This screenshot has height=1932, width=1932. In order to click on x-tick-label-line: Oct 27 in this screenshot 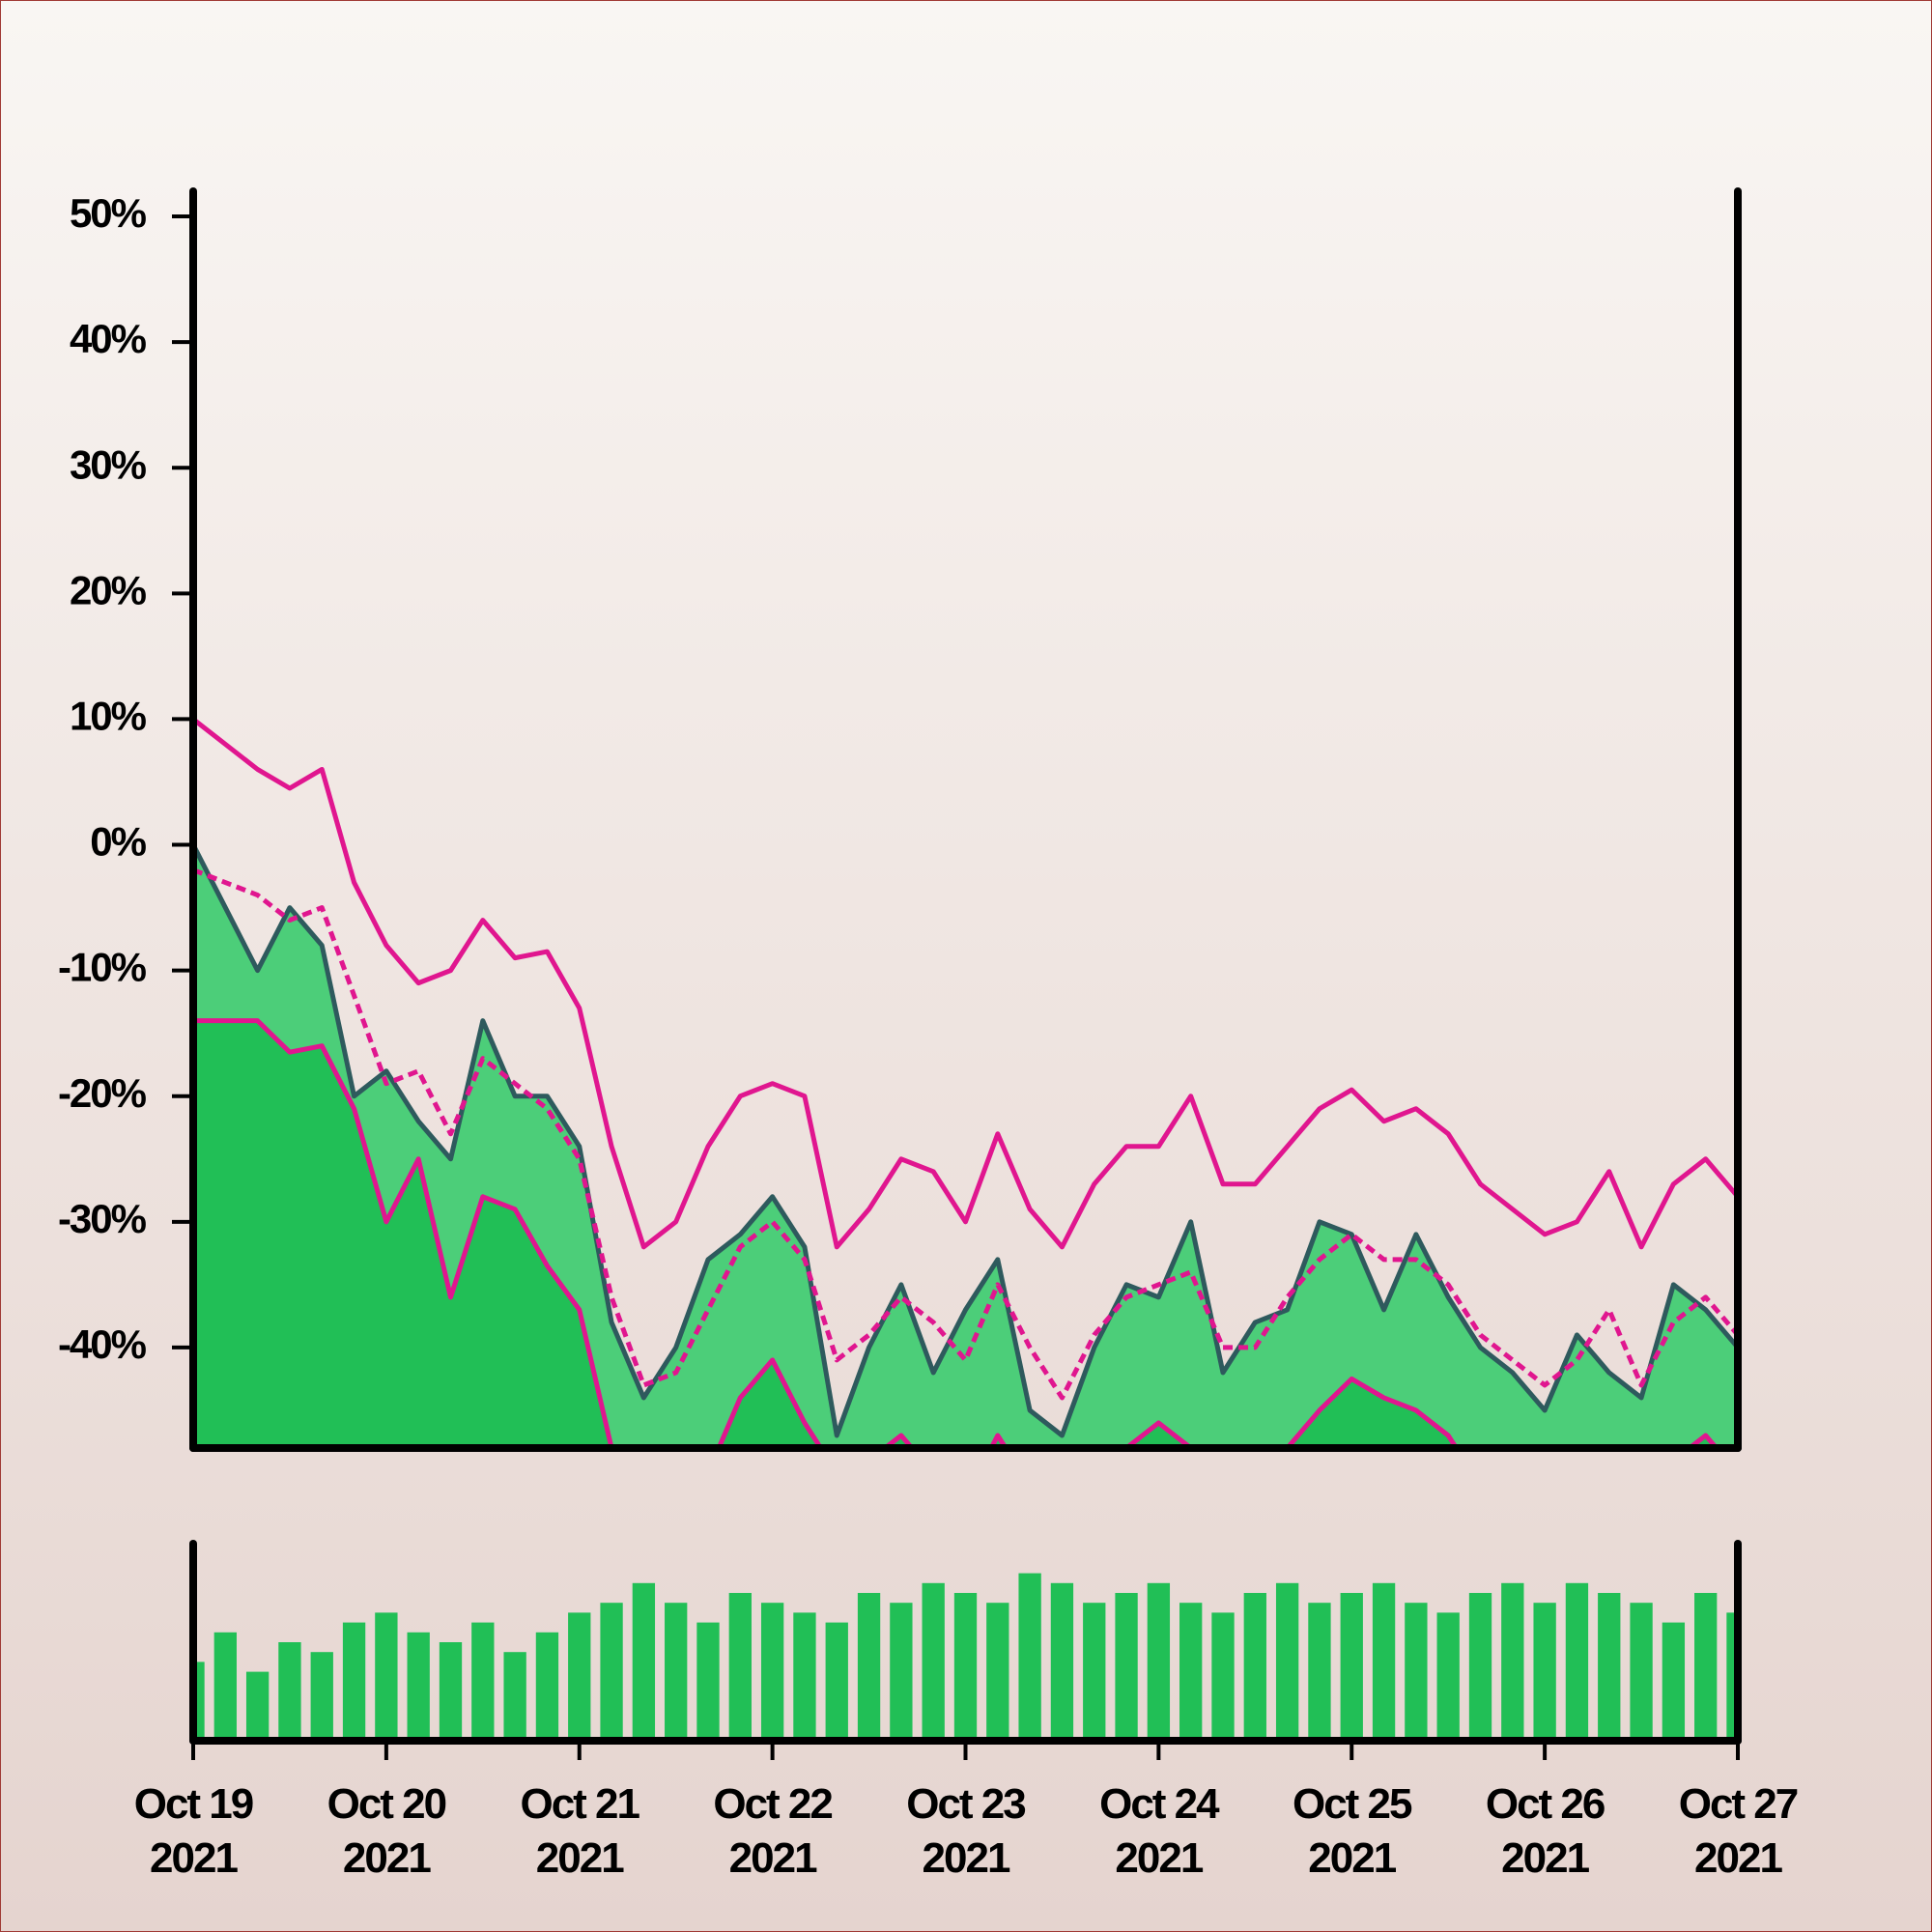, I will do `click(1738, 1804)`.